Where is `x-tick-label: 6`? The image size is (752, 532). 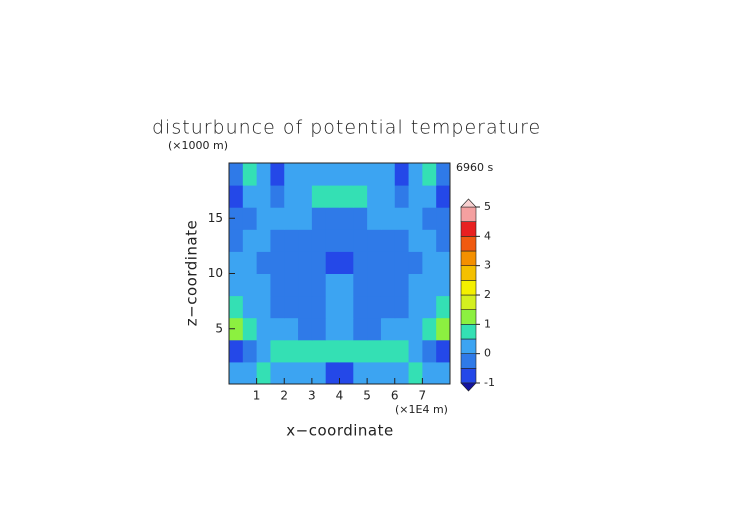
x-tick-label: 6 is located at coordinates (395, 396).